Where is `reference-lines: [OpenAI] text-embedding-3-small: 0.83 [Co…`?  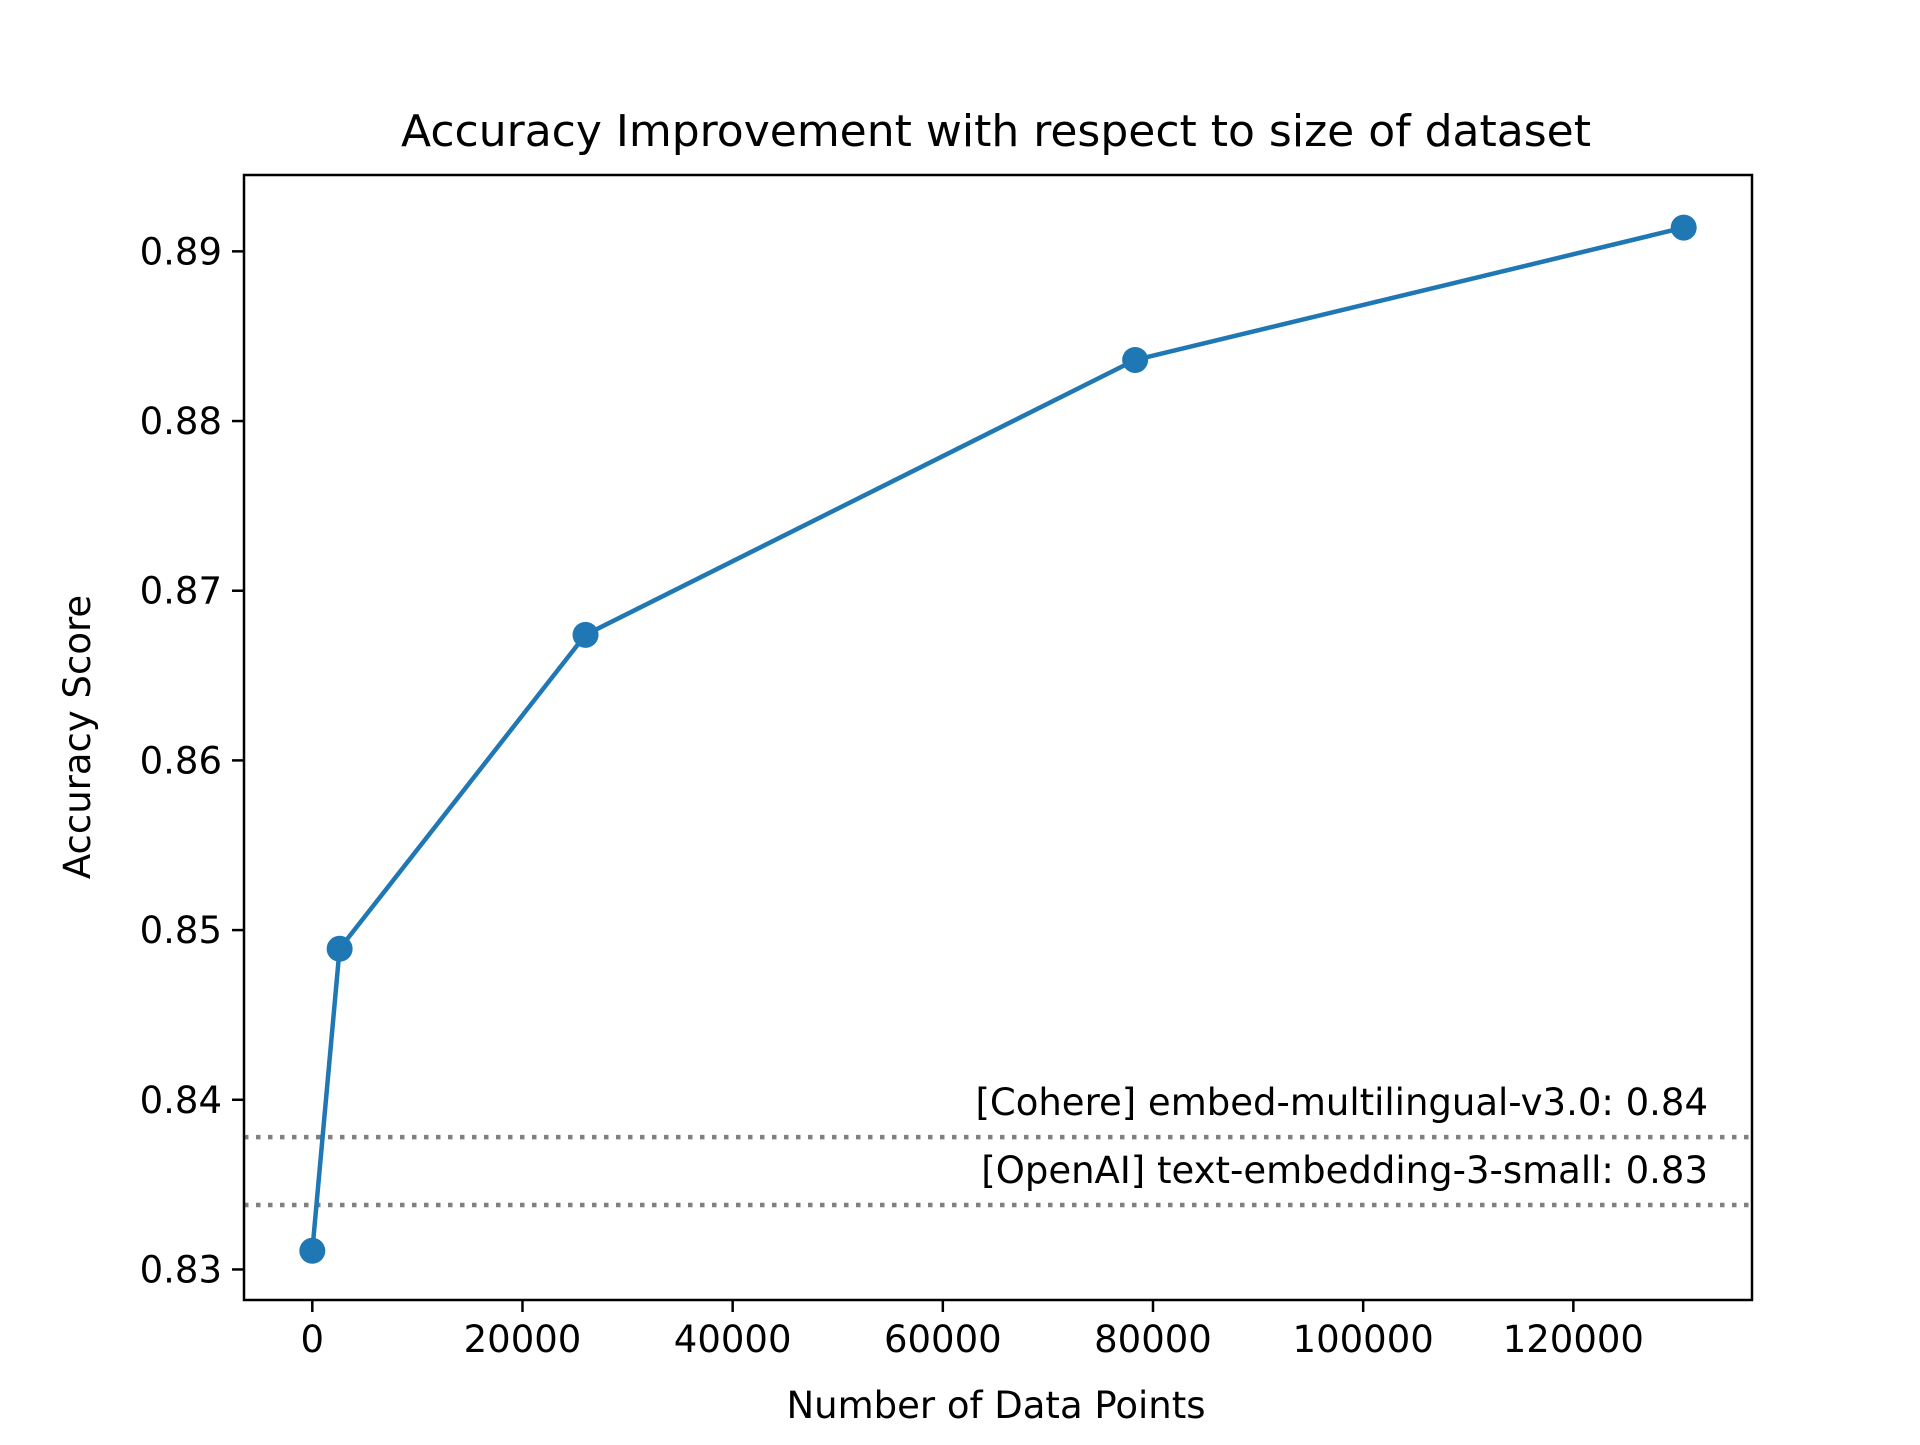
reference-lines: [OpenAI] text-embedding-3-small: 0.83 [Co… is located at coordinates (998, 1144).